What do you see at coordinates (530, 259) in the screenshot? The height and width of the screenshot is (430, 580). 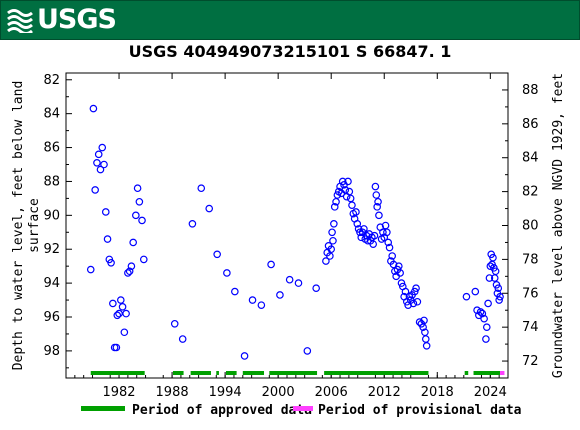 I see `right-y-tick-label: 78` at bounding box center [530, 259].